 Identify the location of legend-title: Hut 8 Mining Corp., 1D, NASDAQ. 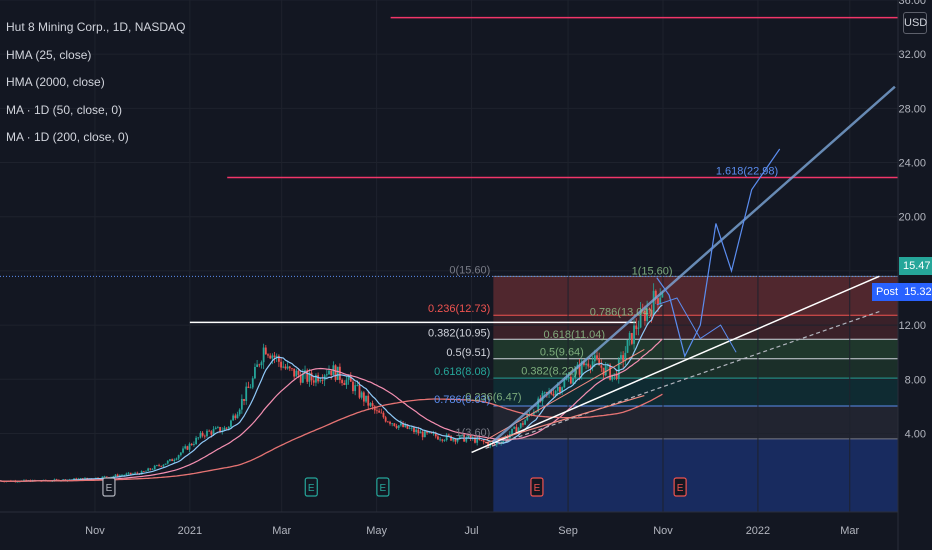
(96, 27).